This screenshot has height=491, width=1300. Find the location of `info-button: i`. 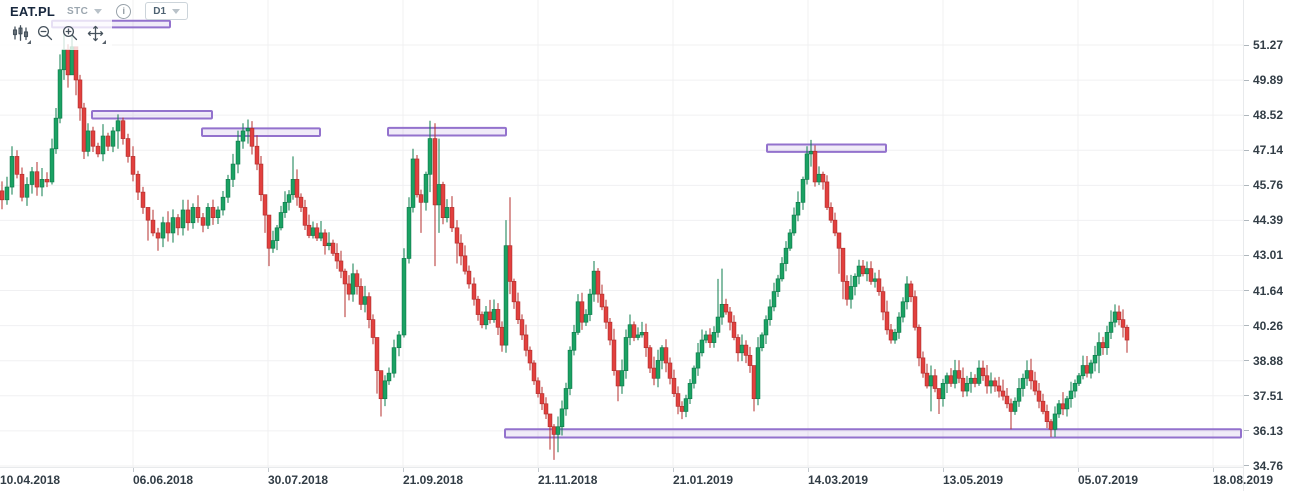

info-button: i is located at coordinates (124, 11).